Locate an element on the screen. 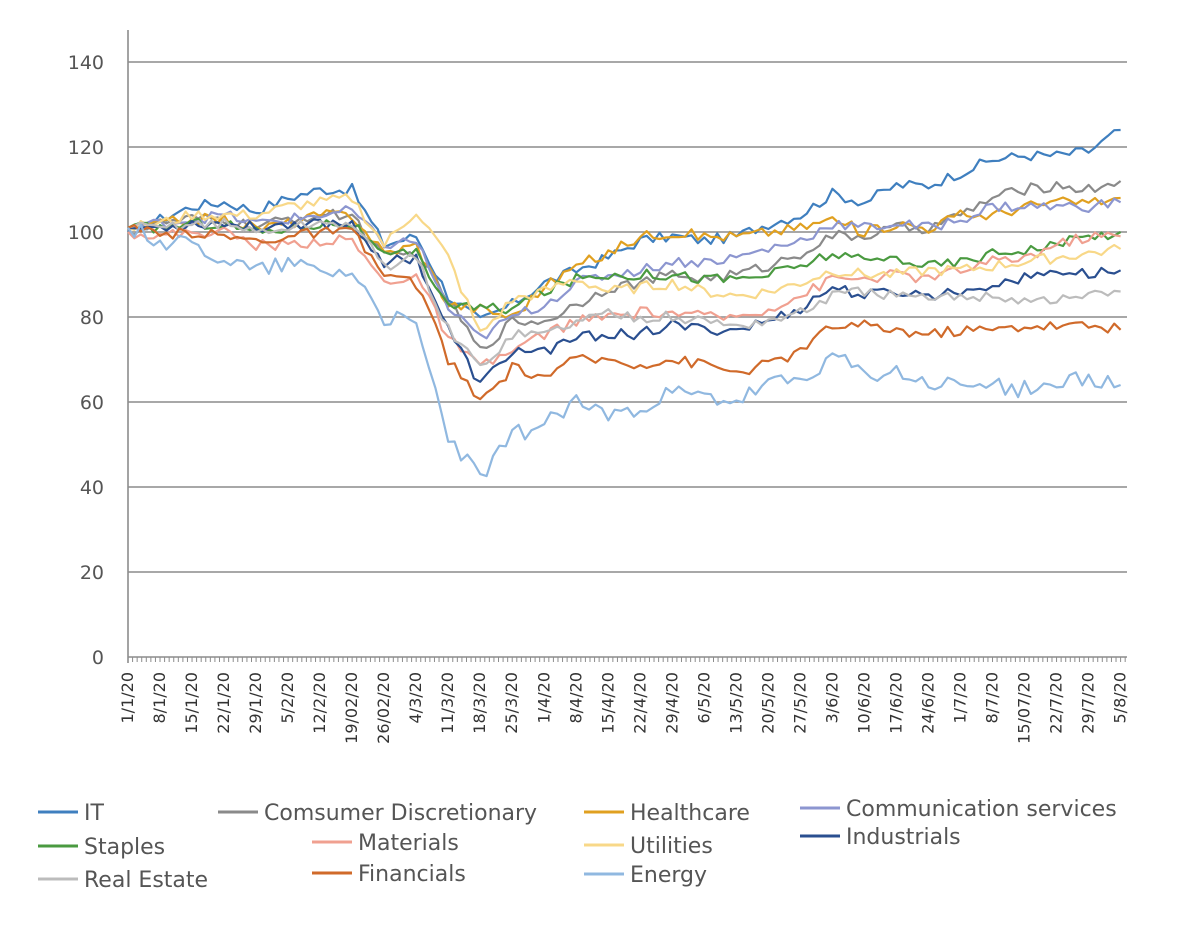 This screenshot has width=1200, height=936. y-tick-label: 100 is located at coordinates (86, 233).